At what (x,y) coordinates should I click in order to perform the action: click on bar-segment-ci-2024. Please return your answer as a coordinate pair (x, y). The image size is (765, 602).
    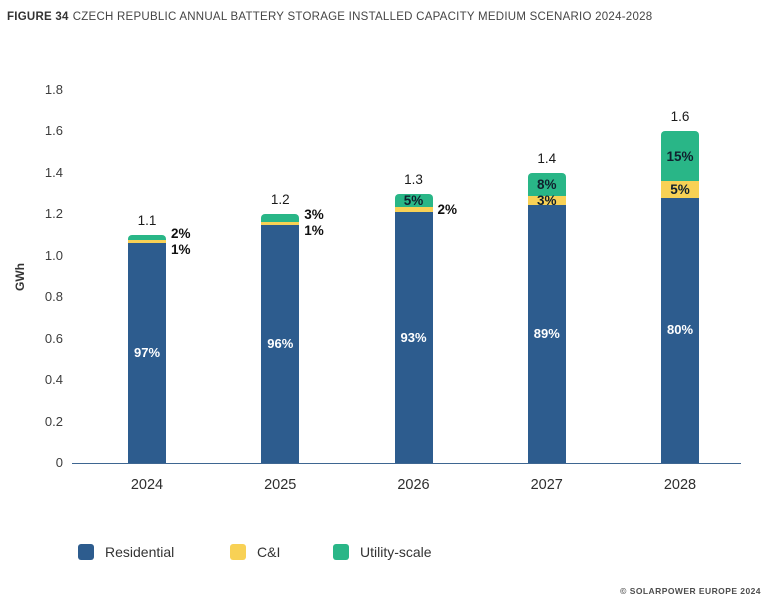
    Looking at the image, I should click on (147, 241).